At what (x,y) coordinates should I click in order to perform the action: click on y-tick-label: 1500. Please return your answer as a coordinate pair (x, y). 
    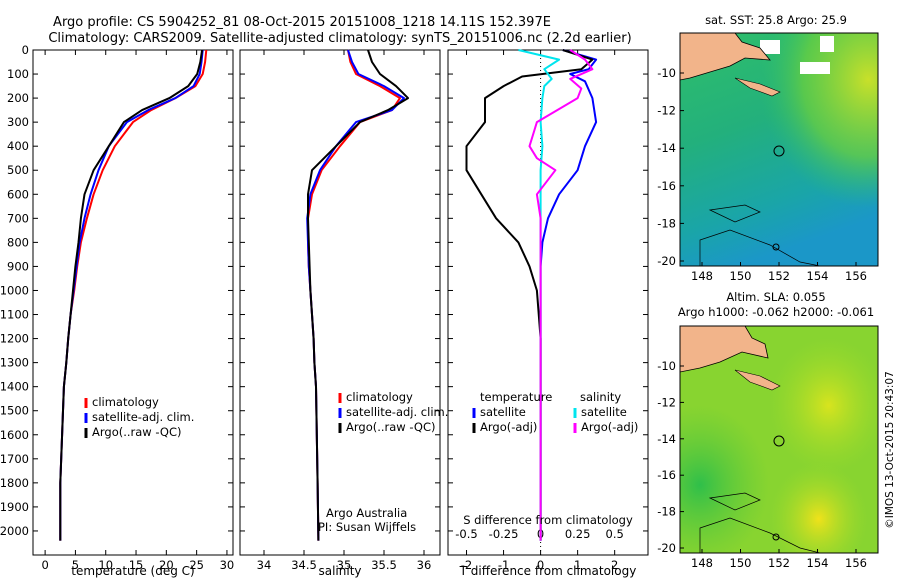
    Looking at the image, I should click on (14, 411).